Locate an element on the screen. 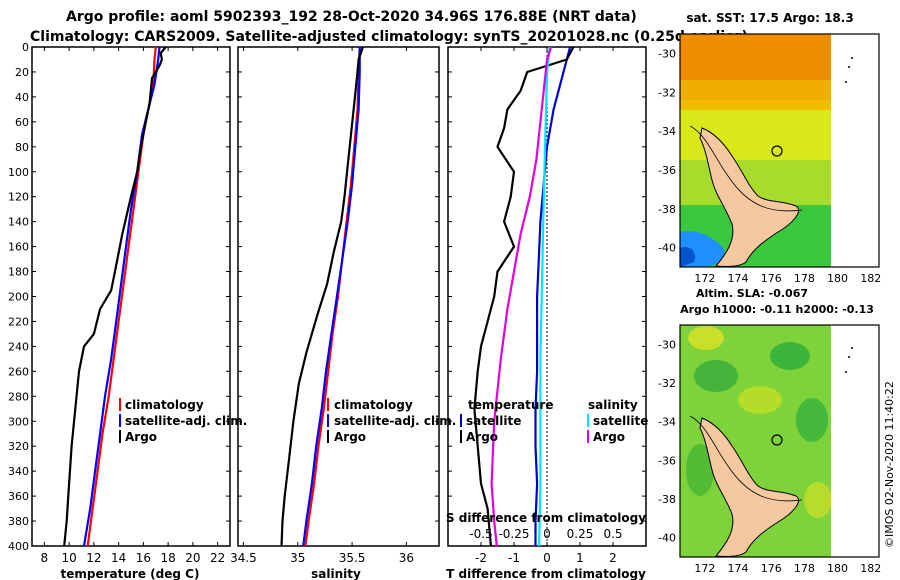 The height and width of the screenshot is (580, 900). x-tick-label: -1 is located at coordinates (514, 558).